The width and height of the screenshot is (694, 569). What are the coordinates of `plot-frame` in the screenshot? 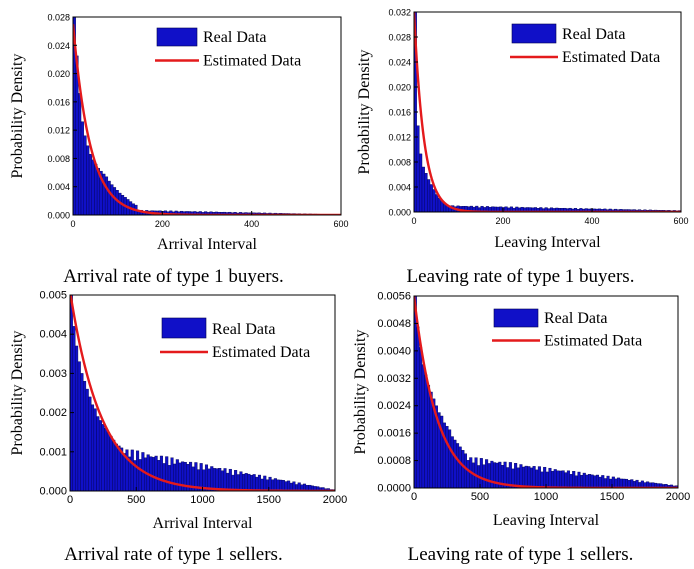 It's located at (207, 116).